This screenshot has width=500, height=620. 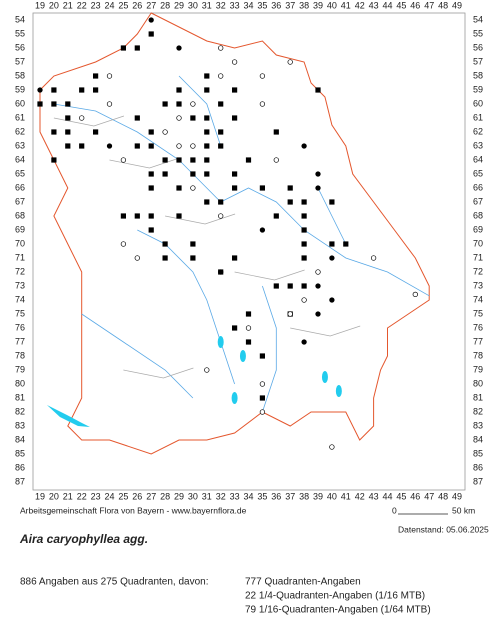 I want to click on river, so click(x=186, y=307).